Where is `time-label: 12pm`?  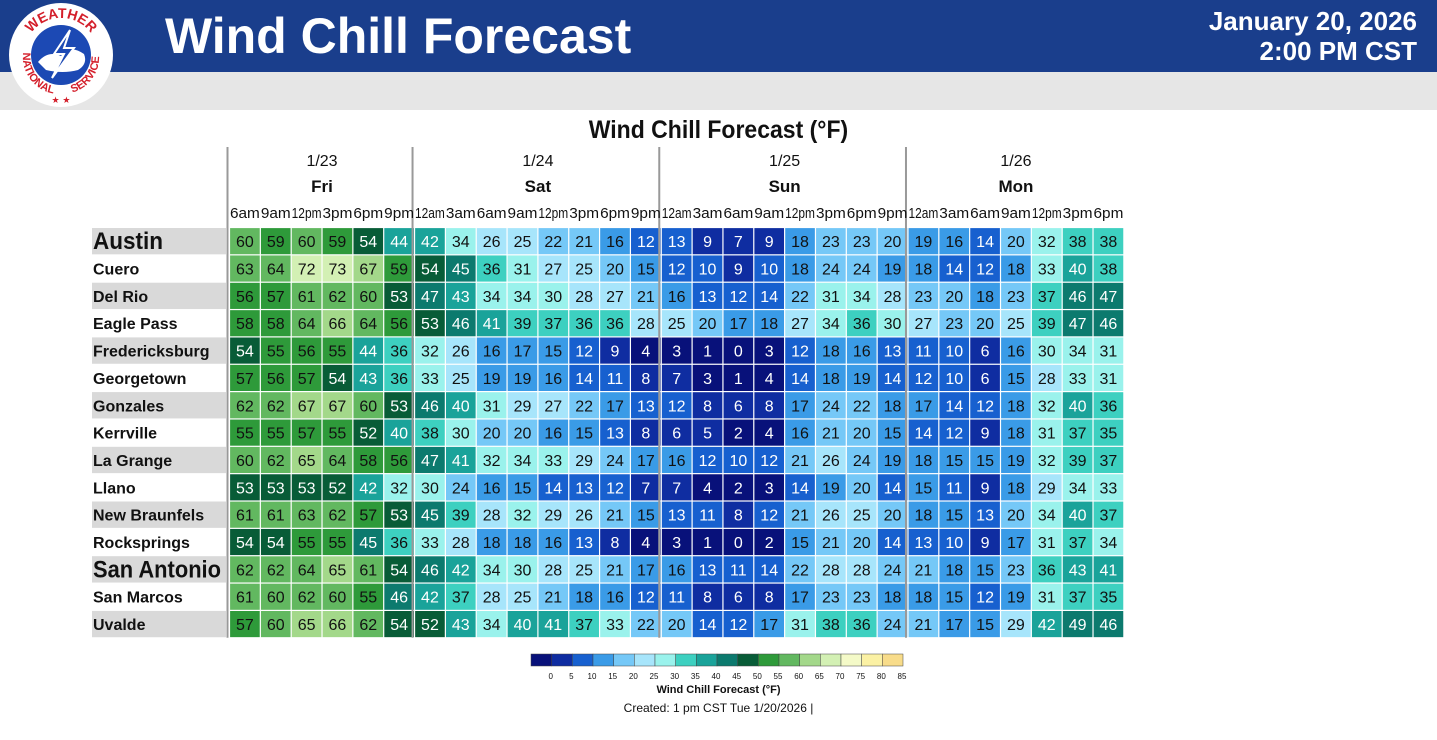
time-label: 12pm is located at coordinates (800, 213).